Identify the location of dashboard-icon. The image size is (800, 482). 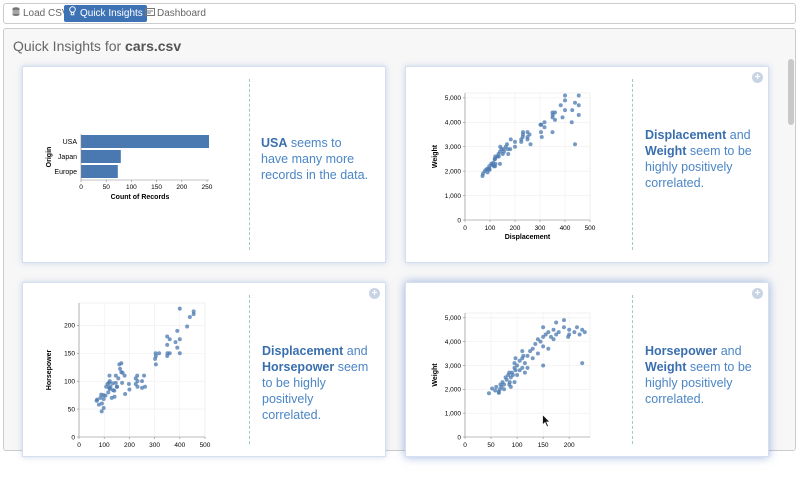
(150, 13).